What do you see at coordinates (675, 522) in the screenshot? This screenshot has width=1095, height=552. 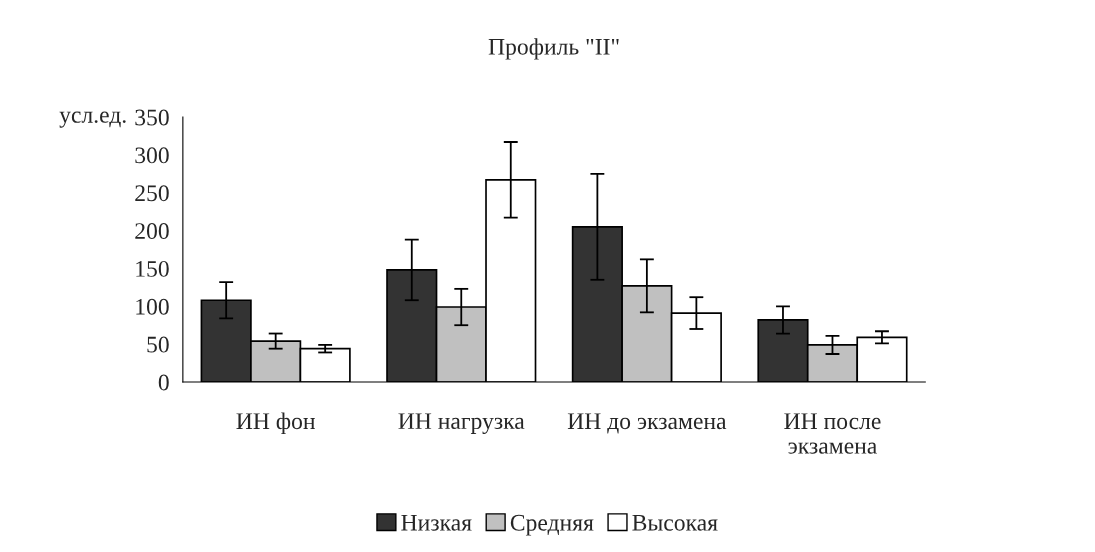 I see `legend-label: Высокая` at bounding box center [675, 522].